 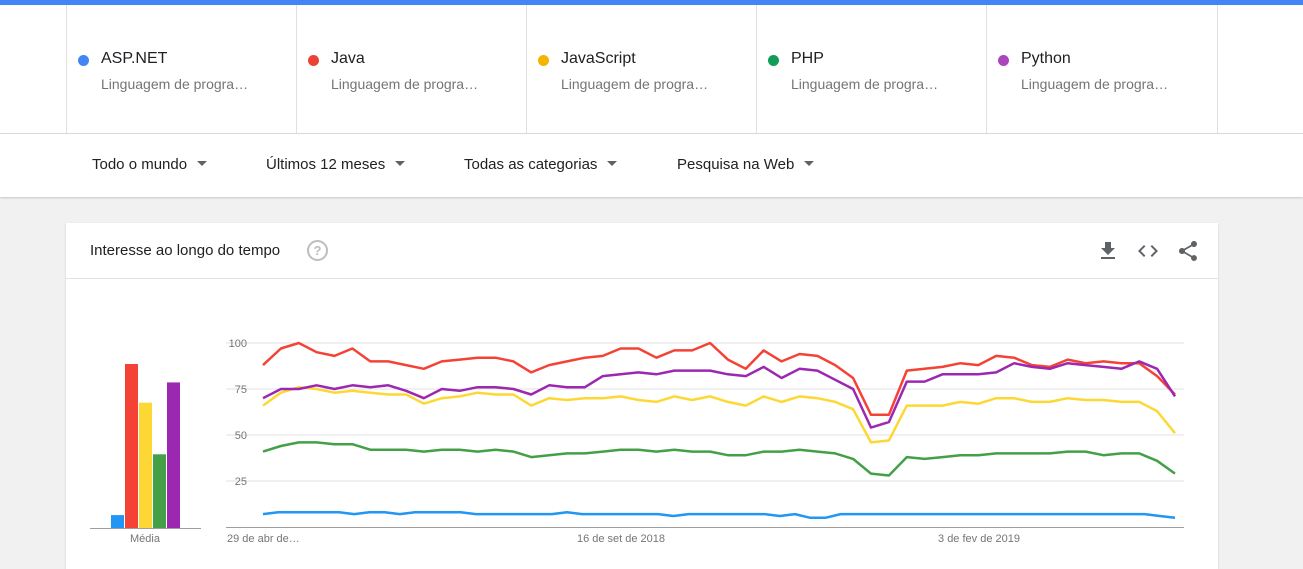 I want to click on series-line-java, so click(x=719, y=379).